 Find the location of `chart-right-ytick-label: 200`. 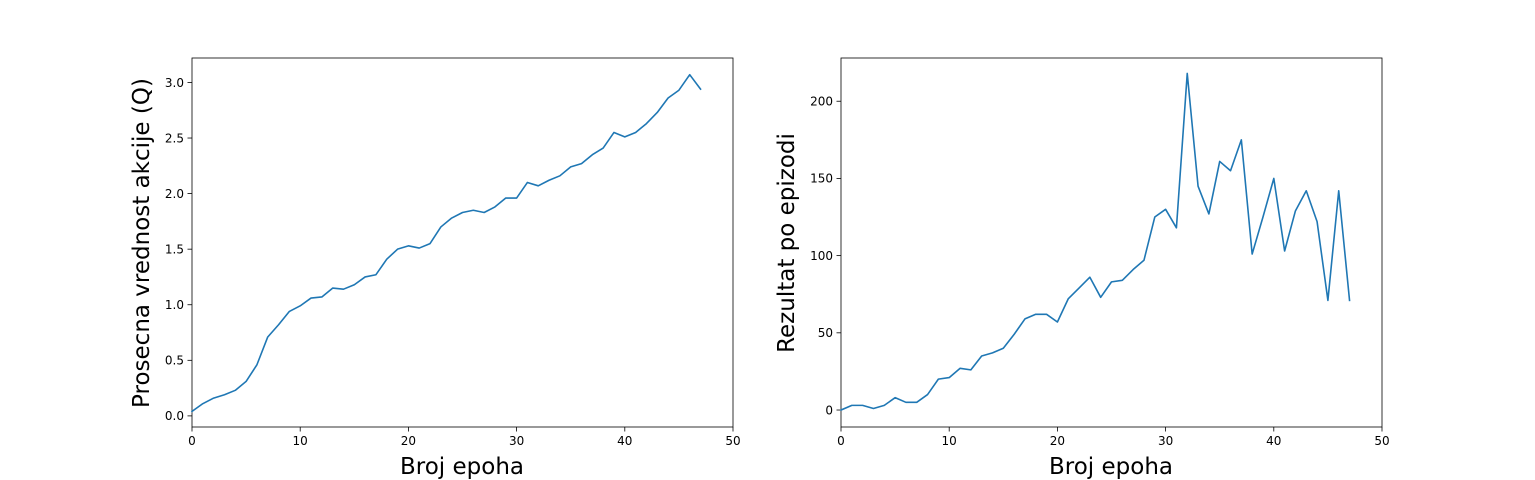

chart-right-ytick-label: 200 is located at coordinates (821, 102).